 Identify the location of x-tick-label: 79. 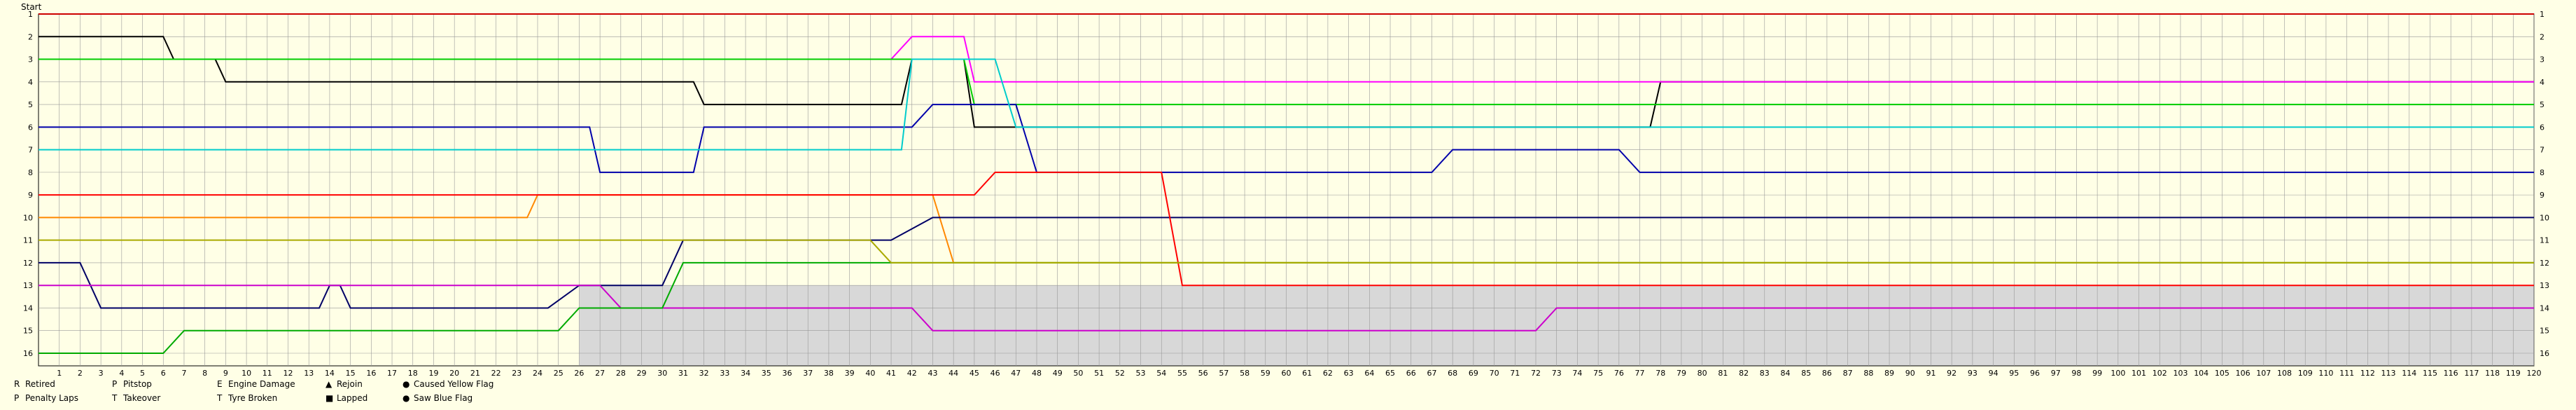
(1681, 373).